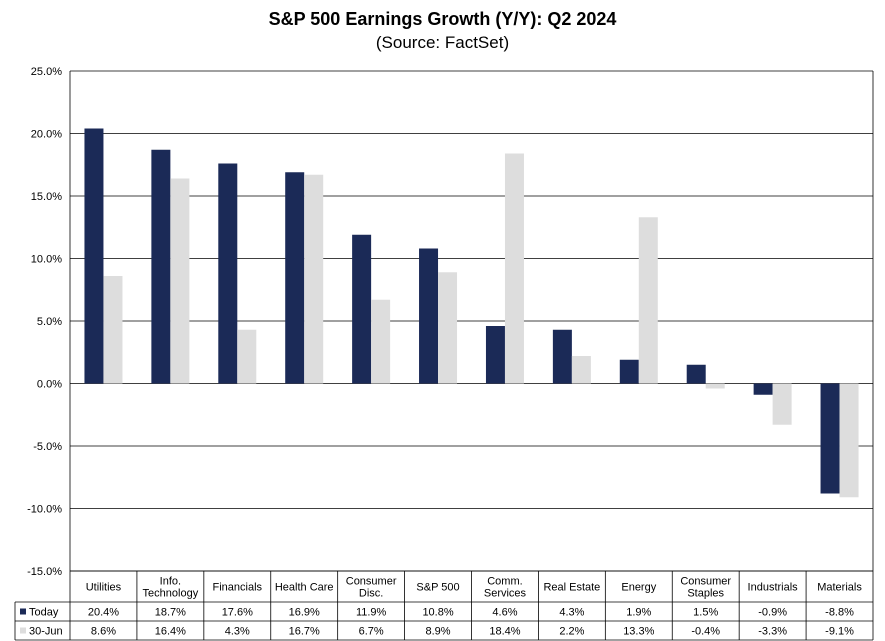  Describe the element at coordinates (304, 588) in the screenshot. I see `category-label: Health Care` at that location.